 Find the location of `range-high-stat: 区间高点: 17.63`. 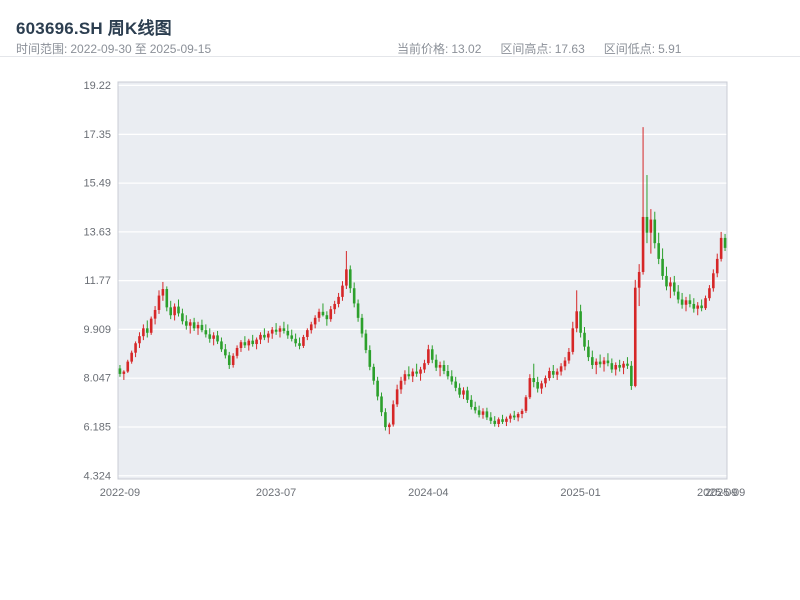

range-high-stat: 区间高点: 17.63 is located at coordinates (543, 48).